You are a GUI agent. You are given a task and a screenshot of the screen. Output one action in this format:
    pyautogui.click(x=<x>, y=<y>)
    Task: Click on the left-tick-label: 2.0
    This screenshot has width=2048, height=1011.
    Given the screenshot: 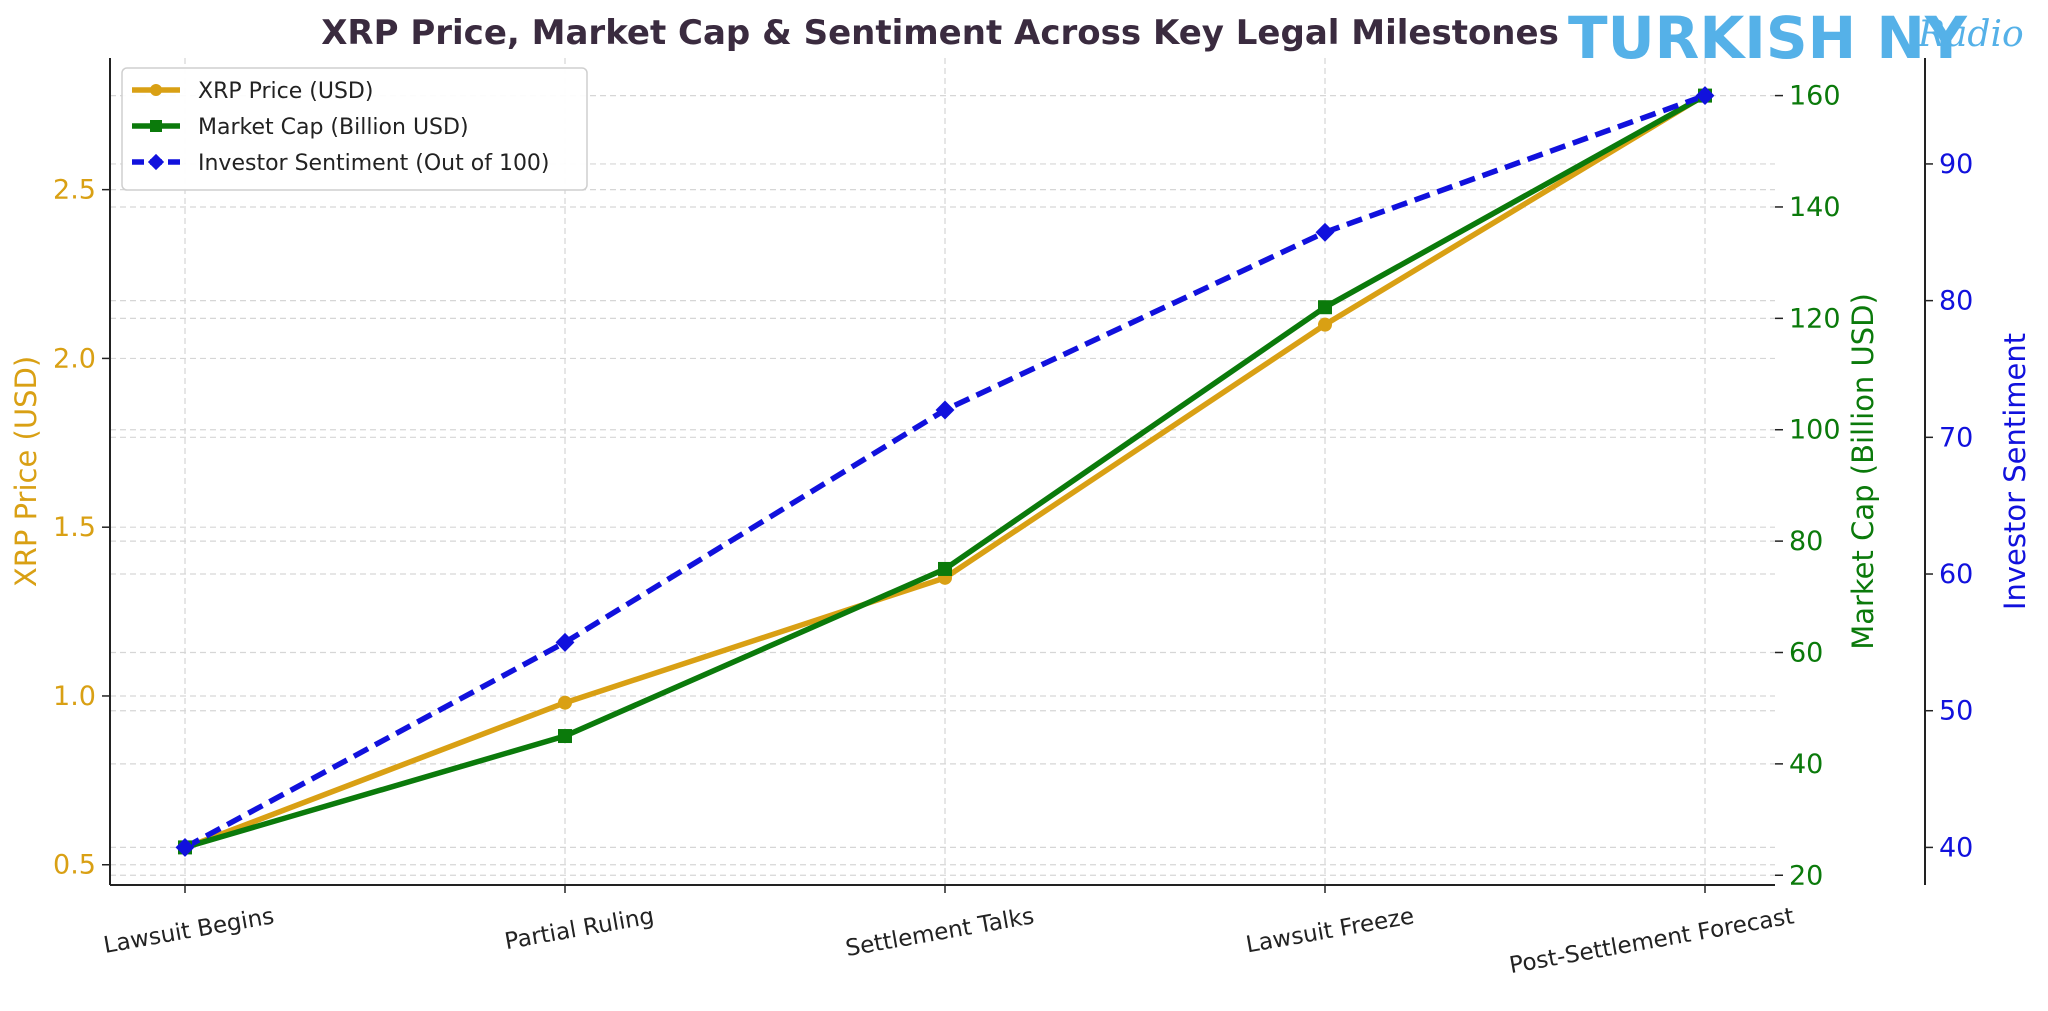 What is the action you would take?
    pyautogui.click(x=74, y=358)
    